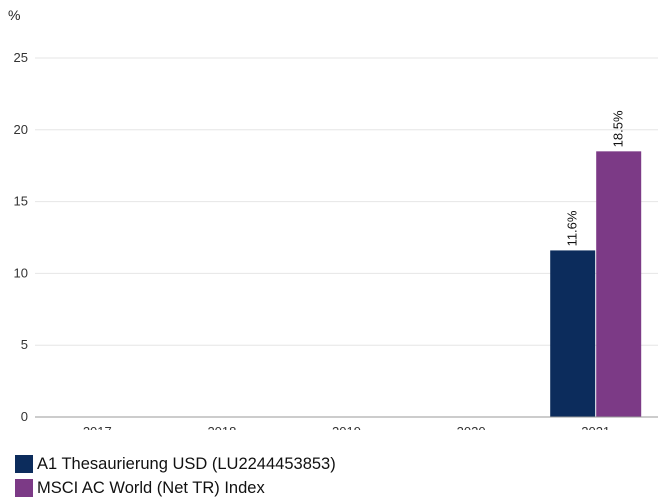  I want to click on y-tick-label: 15, so click(21, 201).